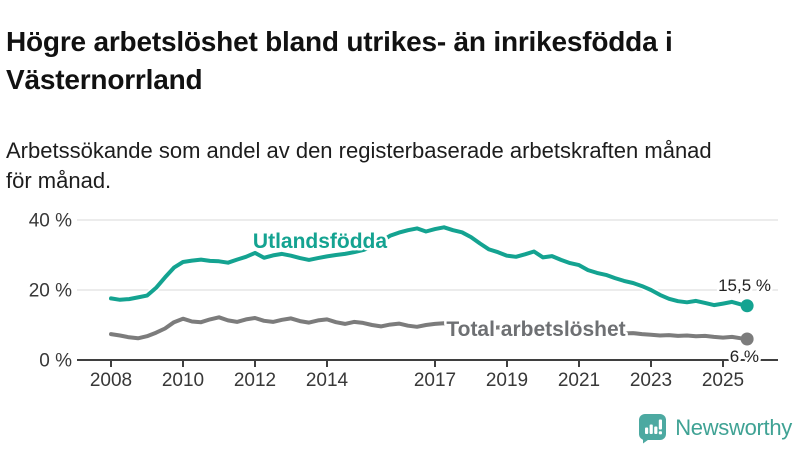  What do you see at coordinates (55, 361) in the screenshot?
I see `y-tick-label: 0 %` at bounding box center [55, 361].